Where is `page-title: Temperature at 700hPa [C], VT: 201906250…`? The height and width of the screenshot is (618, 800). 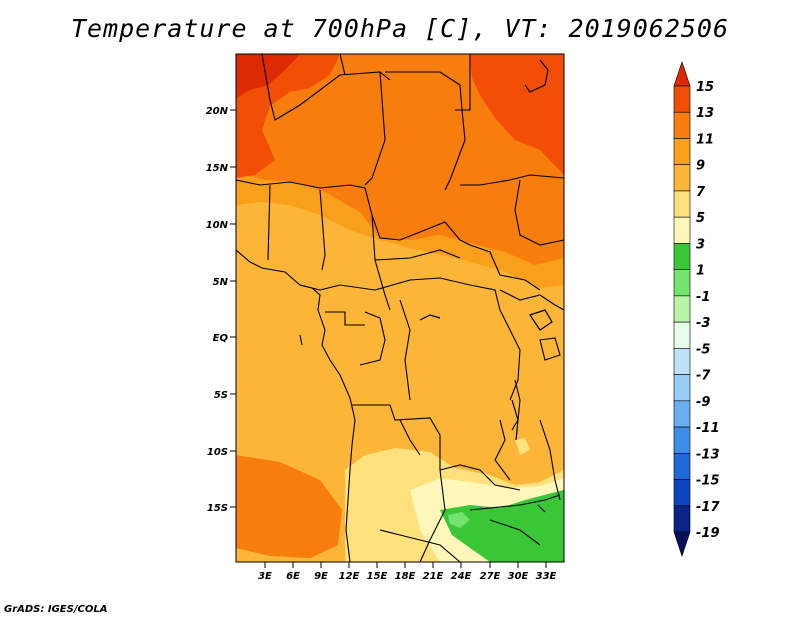
page-title: Temperature at 700hPa [C], VT: 201906250… is located at coordinates (400, 28).